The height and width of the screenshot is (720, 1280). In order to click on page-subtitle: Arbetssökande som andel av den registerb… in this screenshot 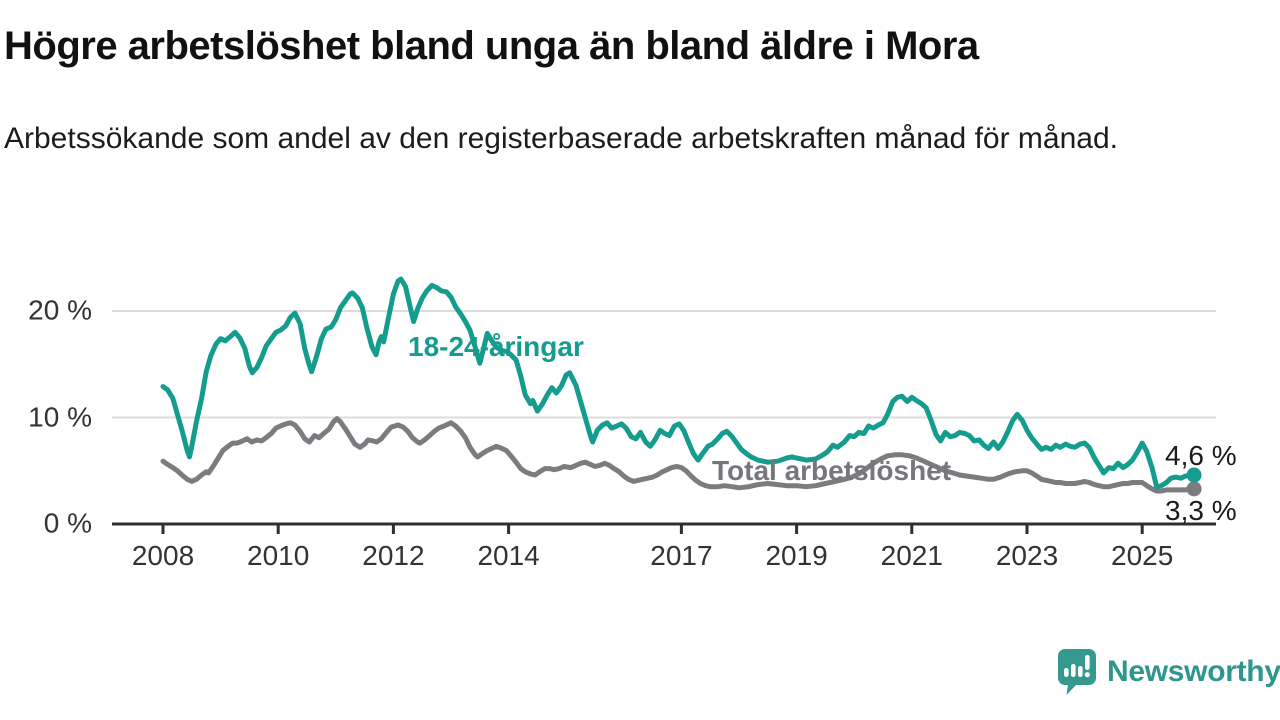, I will do `click(561, 138)`.